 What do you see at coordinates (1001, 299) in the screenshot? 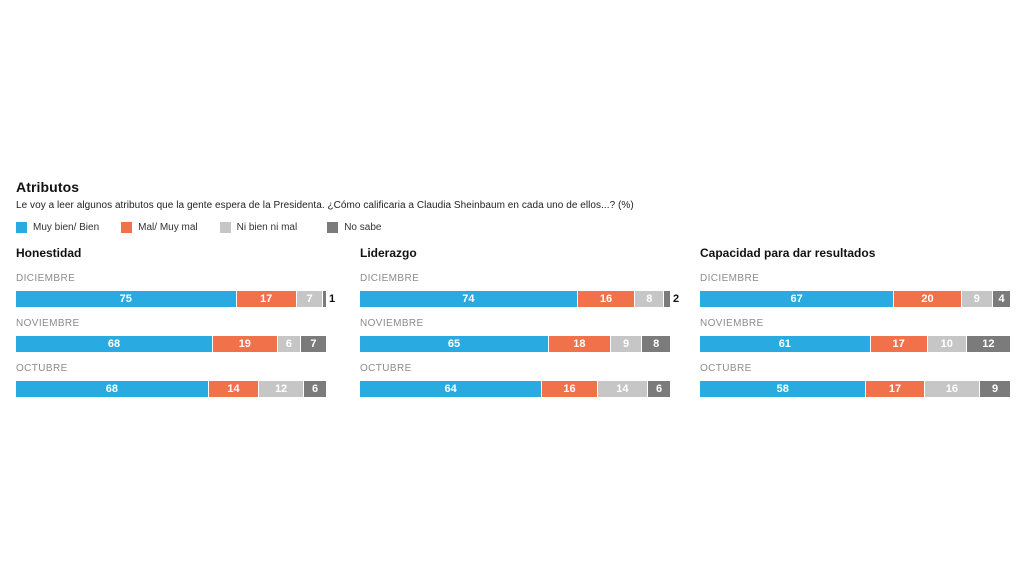
I see `bar-segment-no-sabe: 4` at bounding box center [1001, 299].